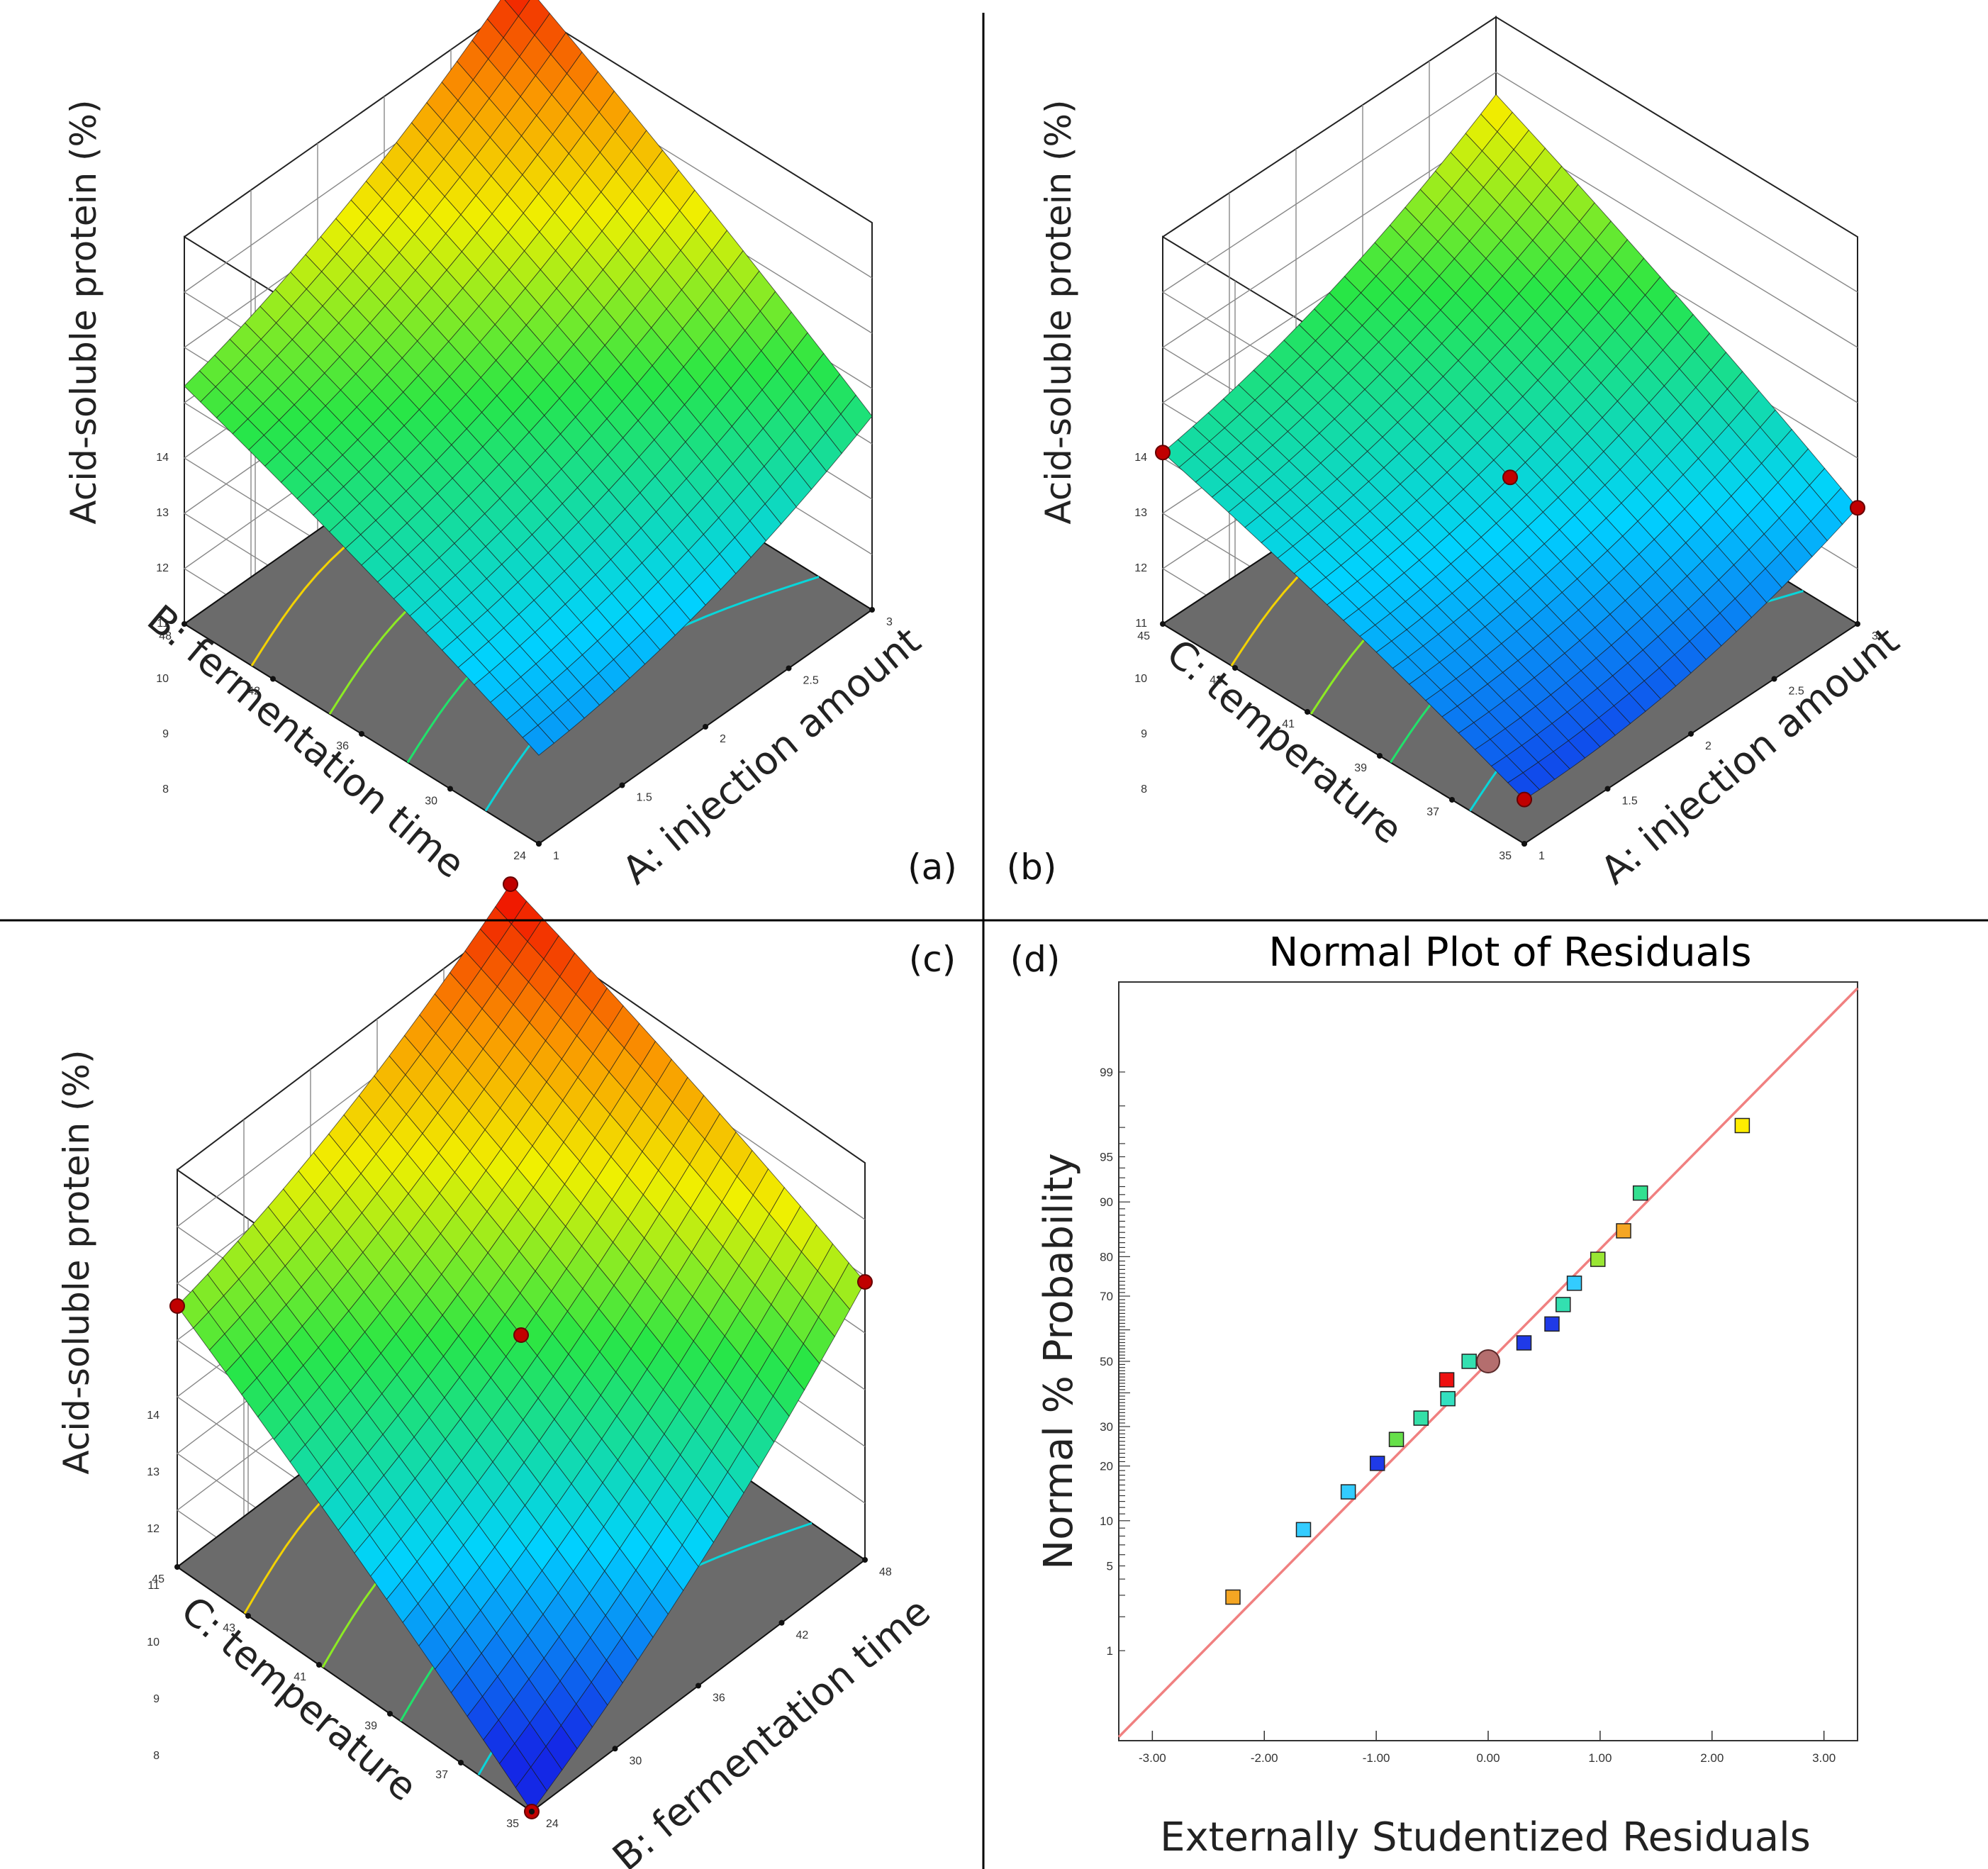  What do you see at coordinates (229, 1628) in the screenshot?
I see `y-tick-label: 43` at bounding box center [229, 1628].